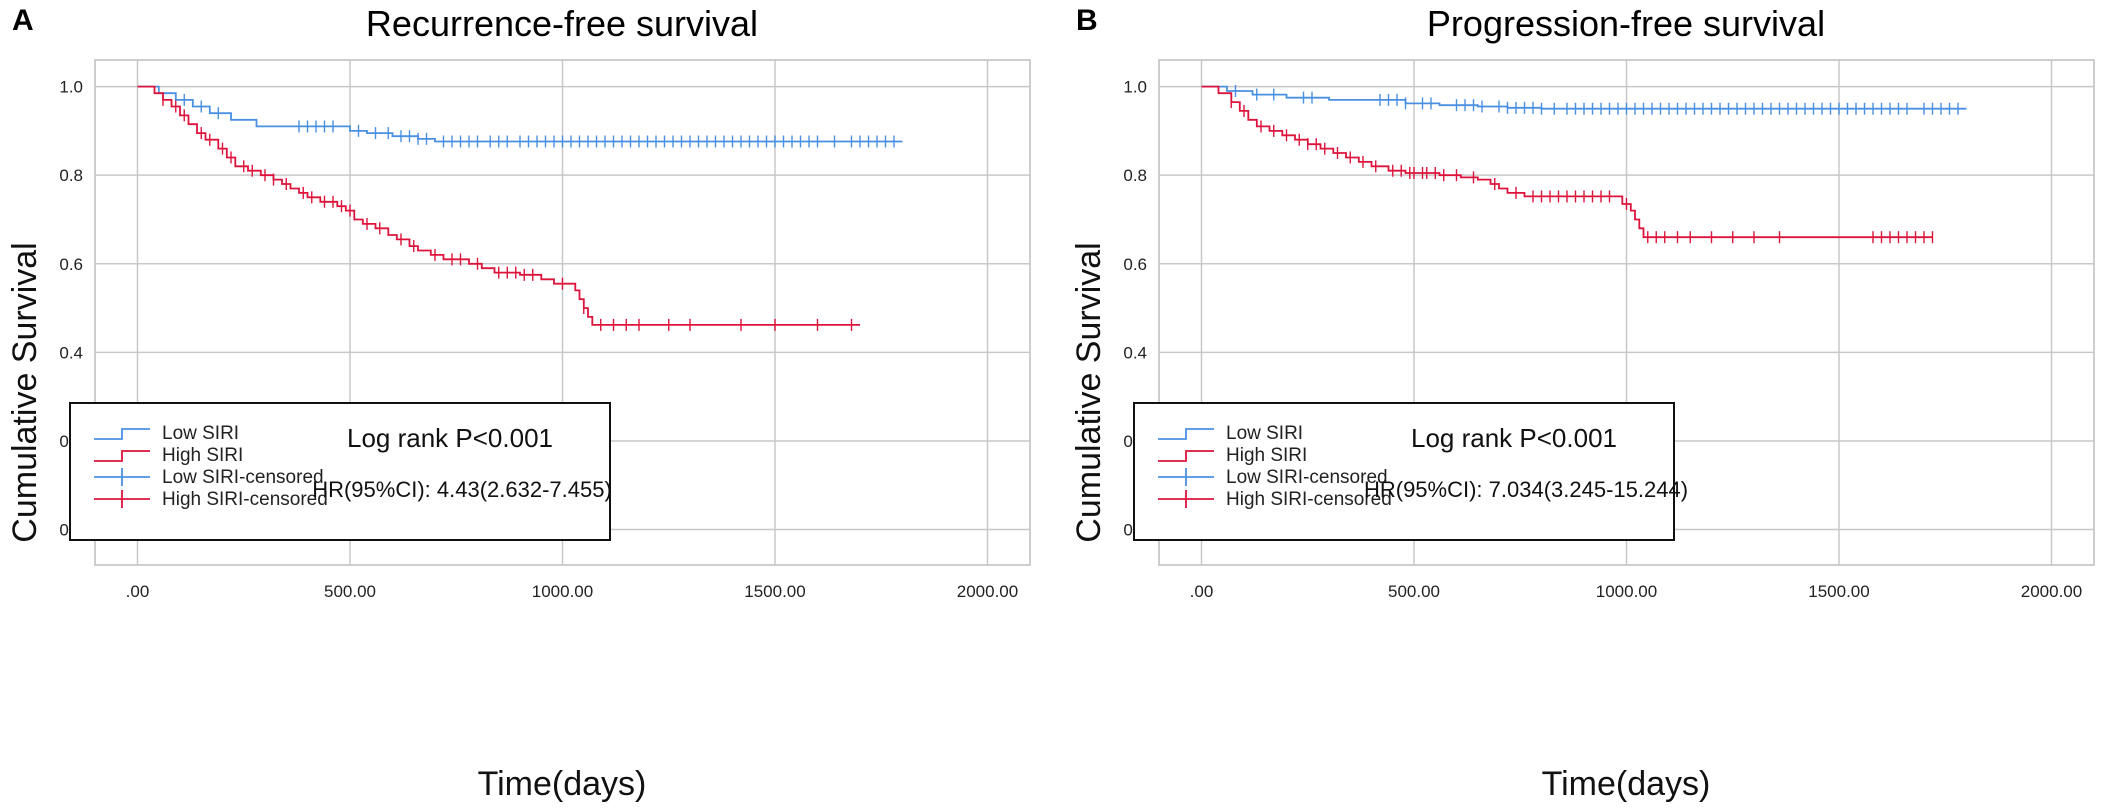 This screenshot has height=812, width=2128. What do you see at coordinates (562, 23) in the screenshot?
I see `chart-title: Recurrence-free survival` at bounding box center [562, 23].